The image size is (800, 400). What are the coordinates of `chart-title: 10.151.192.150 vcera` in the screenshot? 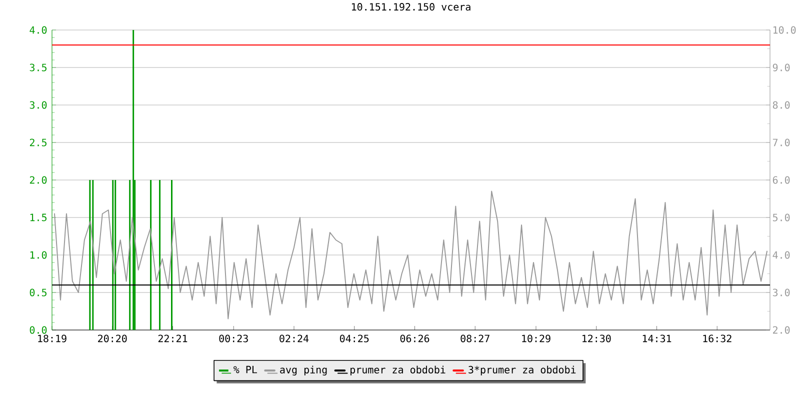 It's located at (411, 7).